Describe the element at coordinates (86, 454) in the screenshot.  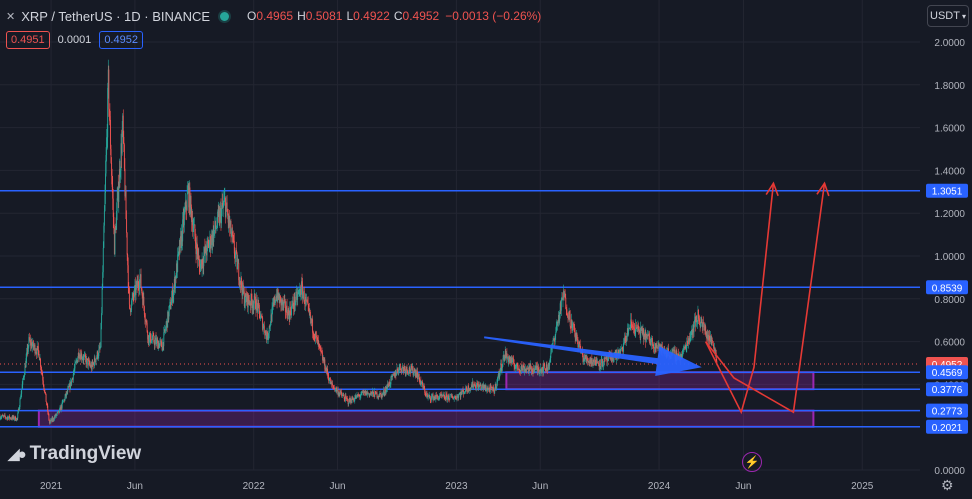
I see `logo-text: TradingView` at that location.